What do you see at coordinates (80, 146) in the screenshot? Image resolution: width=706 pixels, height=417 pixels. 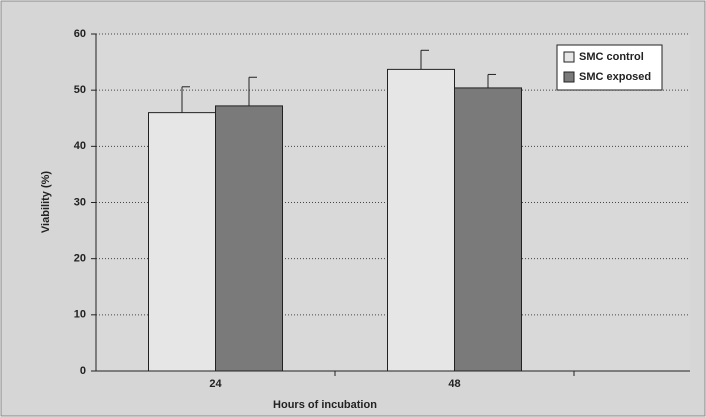 I see `y-tick-label: 40` at bounding box center [80, 146].